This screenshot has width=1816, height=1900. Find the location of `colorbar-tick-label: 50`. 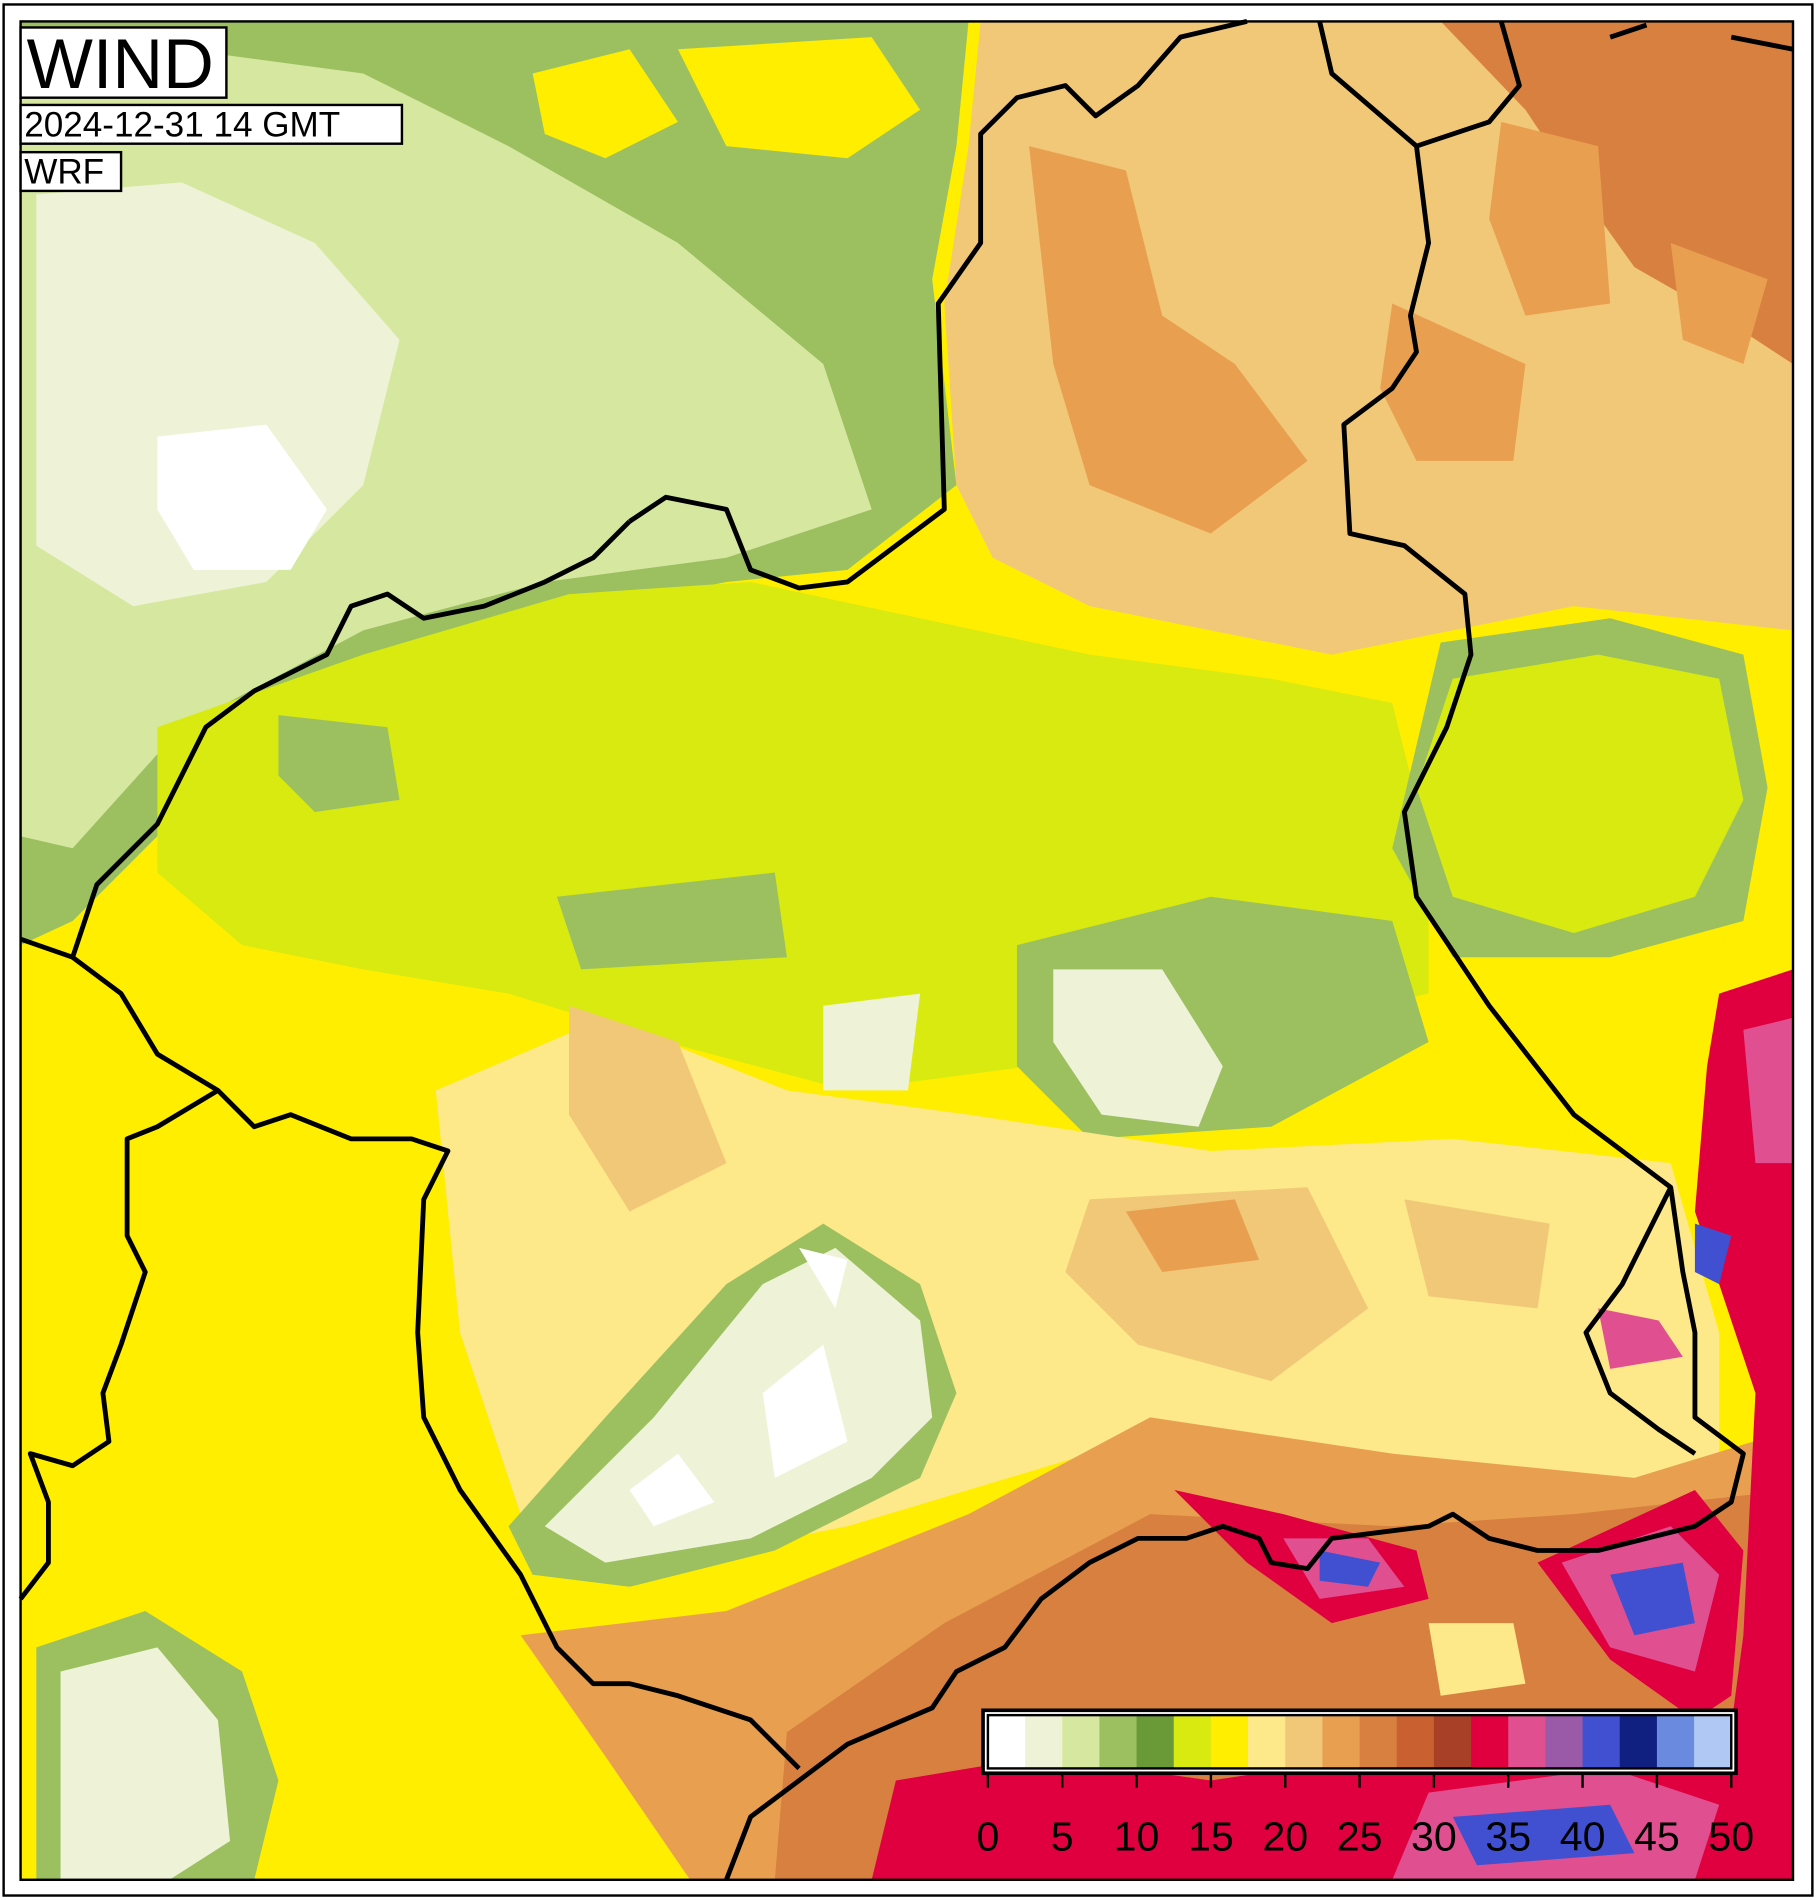

colorbar-tick-label: 50 is located at coordinates (1731, 1837).